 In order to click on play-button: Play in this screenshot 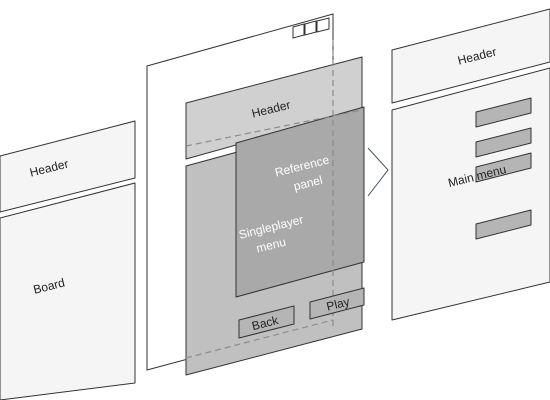, I will do `click(337, 303)`.